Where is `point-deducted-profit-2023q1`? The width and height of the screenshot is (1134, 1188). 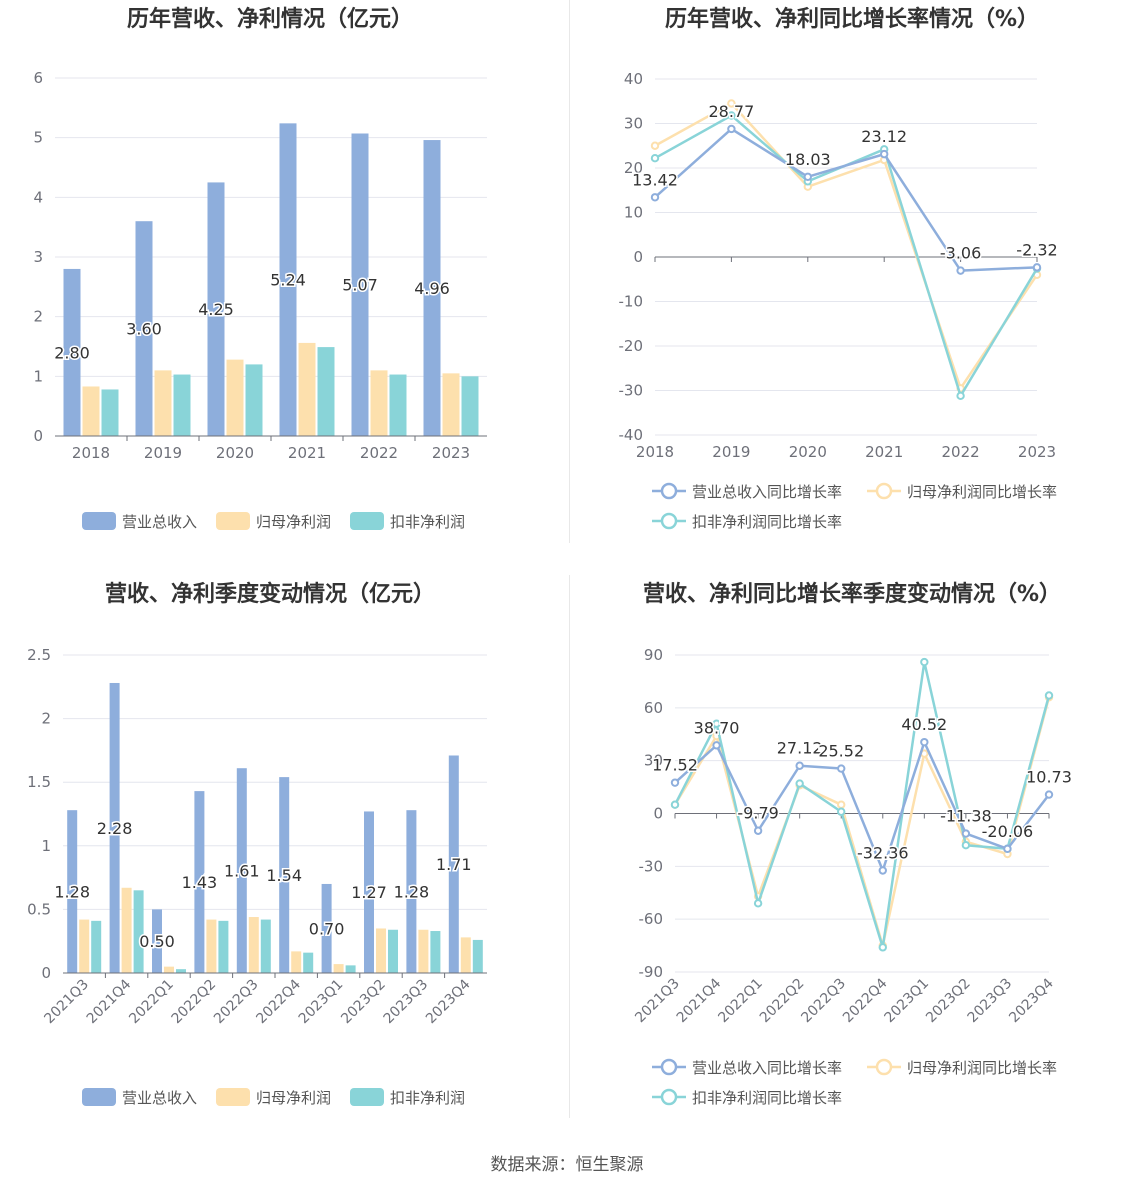
point-deducted-profit-2023q1 is located at coordinates (924, 662).